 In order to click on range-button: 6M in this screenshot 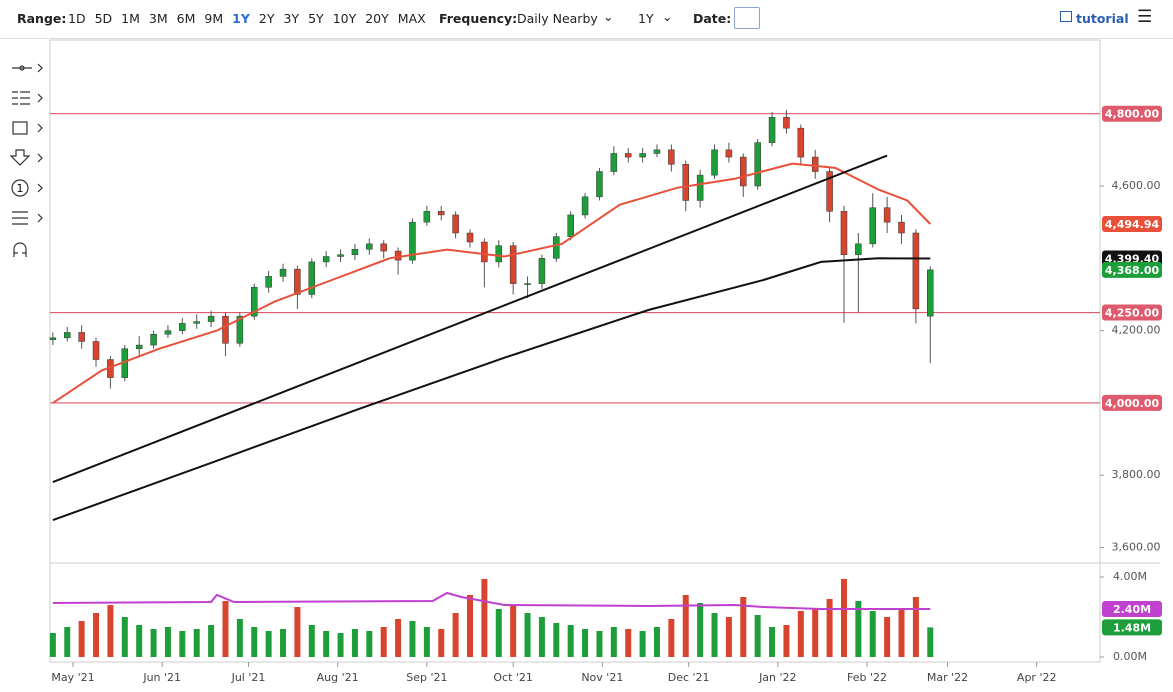, I will do `click(186, 18)`.